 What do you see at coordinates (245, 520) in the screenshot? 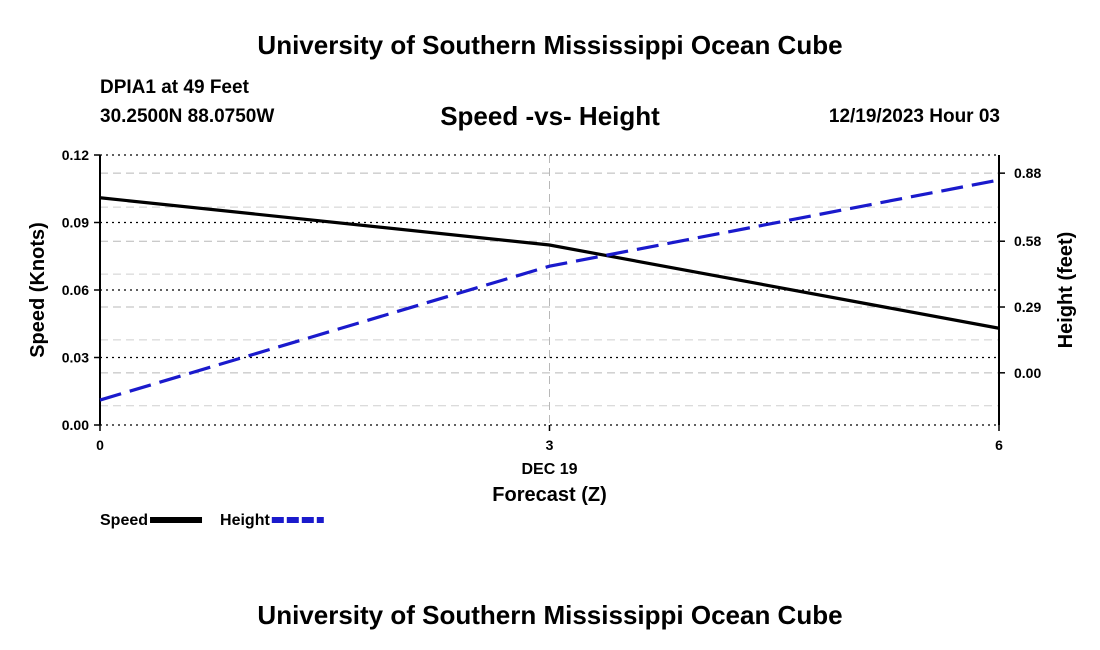
I see `legend-label-height: Height` at bounding box center [245, 520].